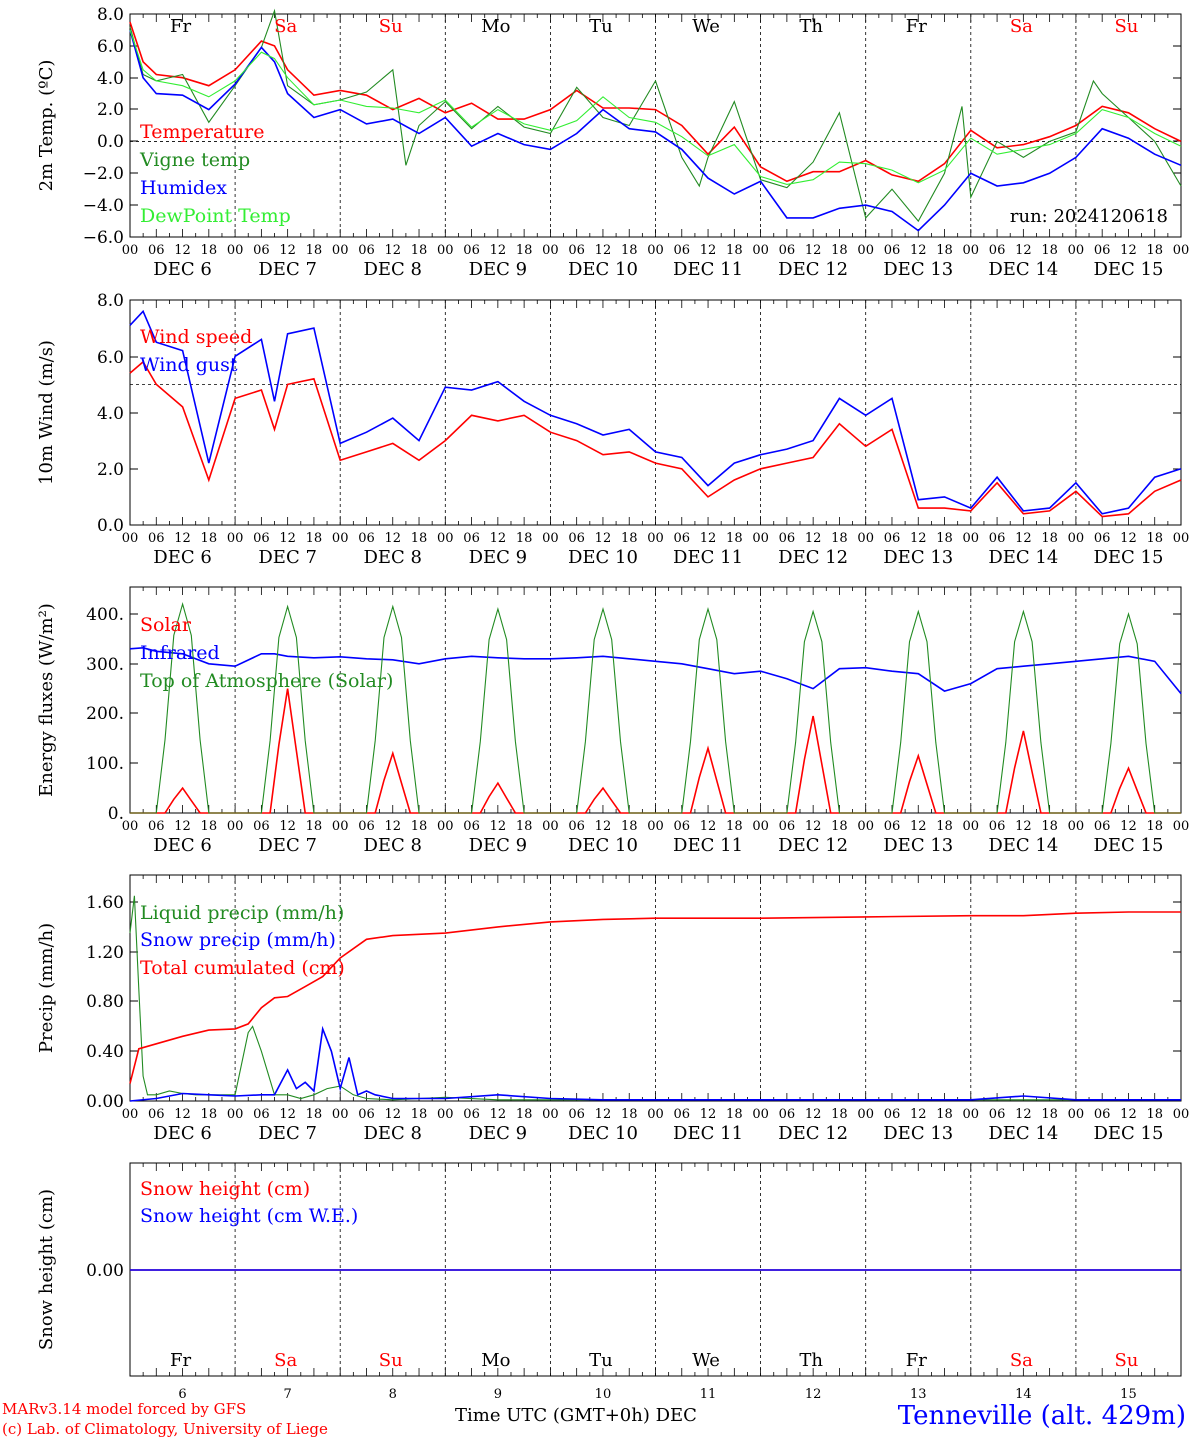 Image resolution: width=1194 pixels, height=1440 pixels. What do you see at coordinates (655, 670) in the screenshot?
I see `series-line-infrared` at bounding box center [655, 670].